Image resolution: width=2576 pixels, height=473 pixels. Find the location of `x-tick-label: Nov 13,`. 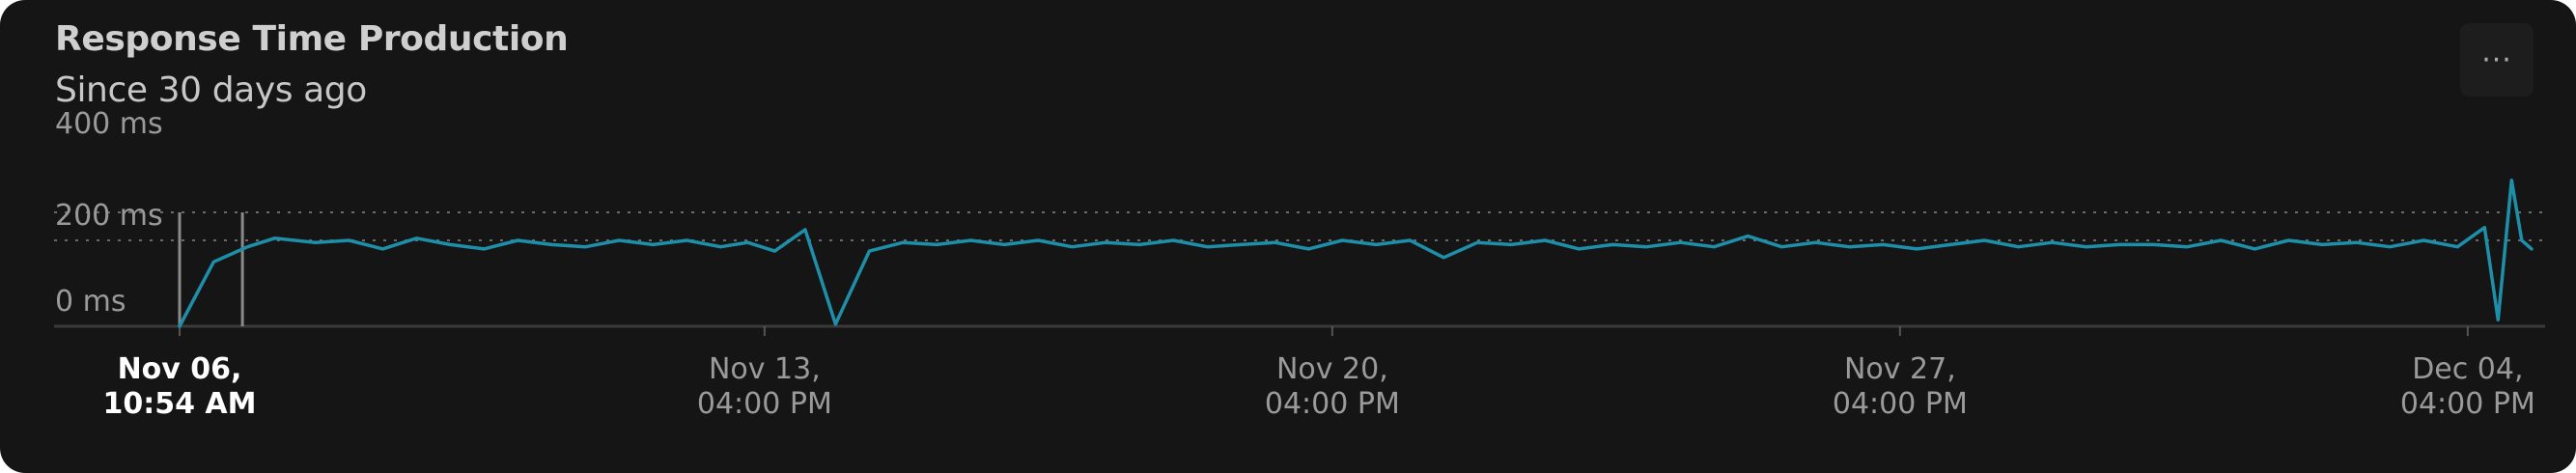

x-tick-label: Nov 13, is located at coordinates (765, 369).